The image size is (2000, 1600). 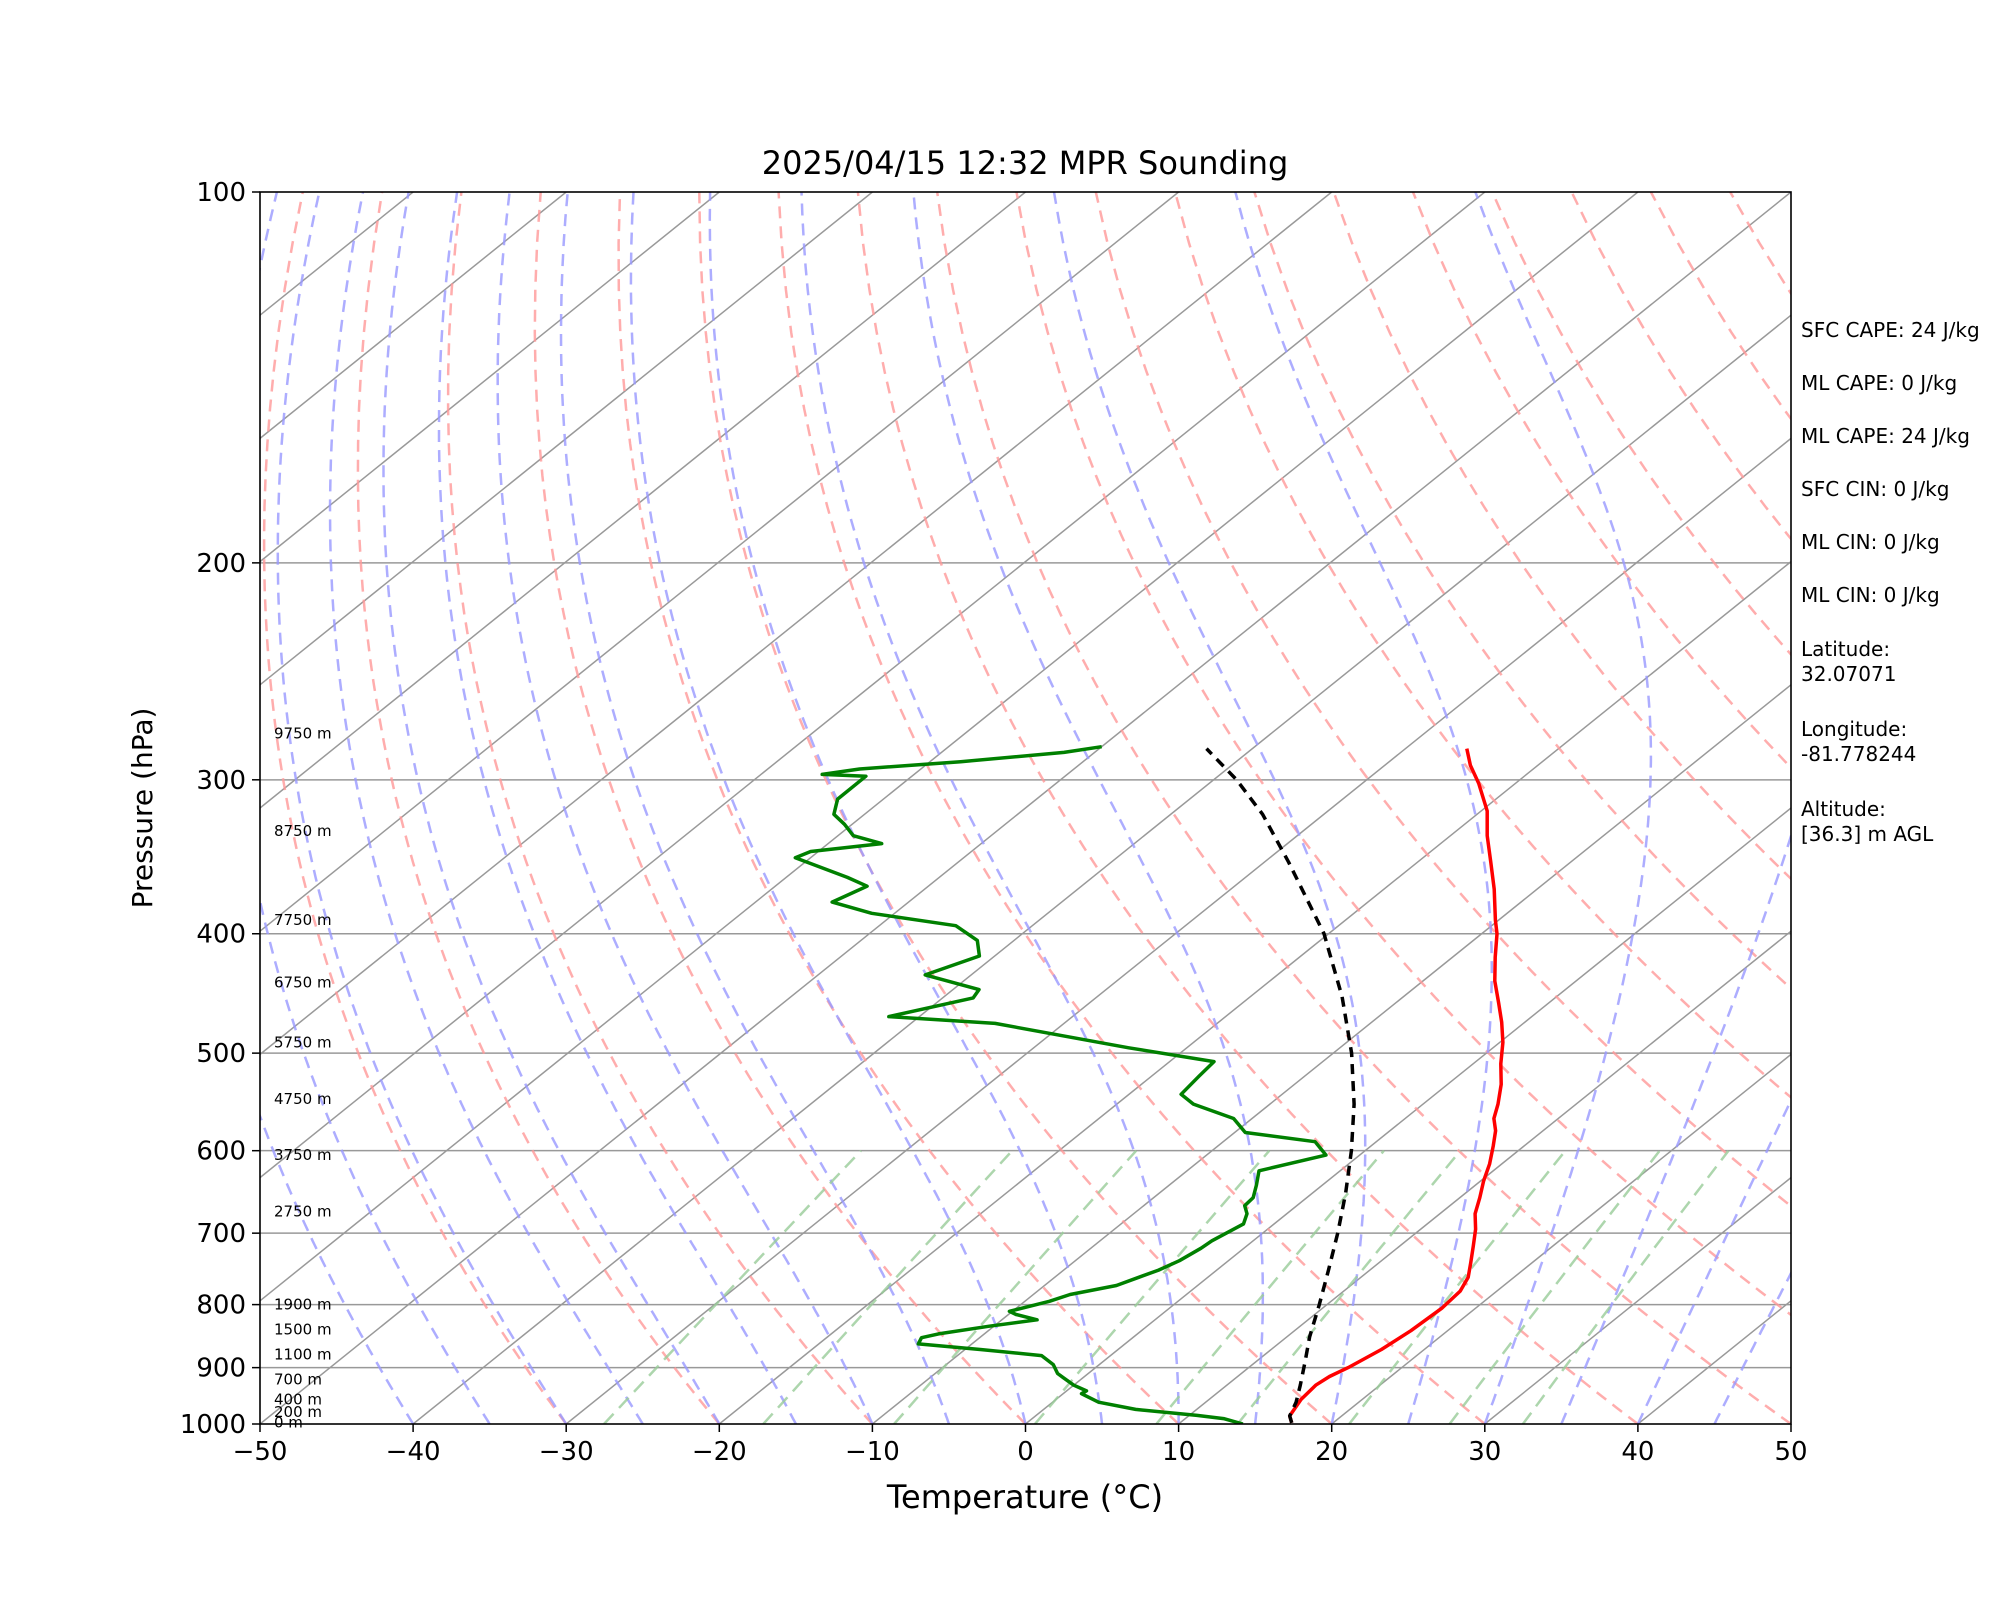 I want to click on x-tick-label: 50, so click(x=1790, y=1452).